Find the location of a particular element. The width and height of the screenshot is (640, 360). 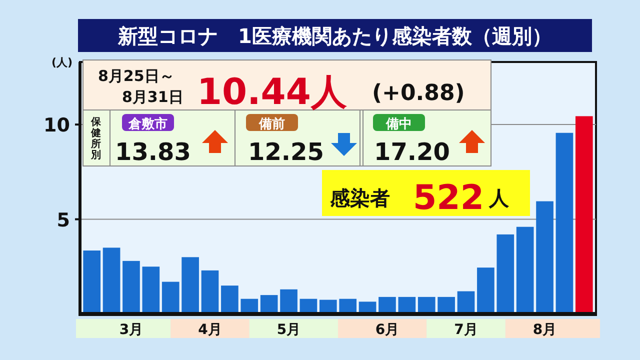

annotation: 備前 is located at coordinates (271, 124).